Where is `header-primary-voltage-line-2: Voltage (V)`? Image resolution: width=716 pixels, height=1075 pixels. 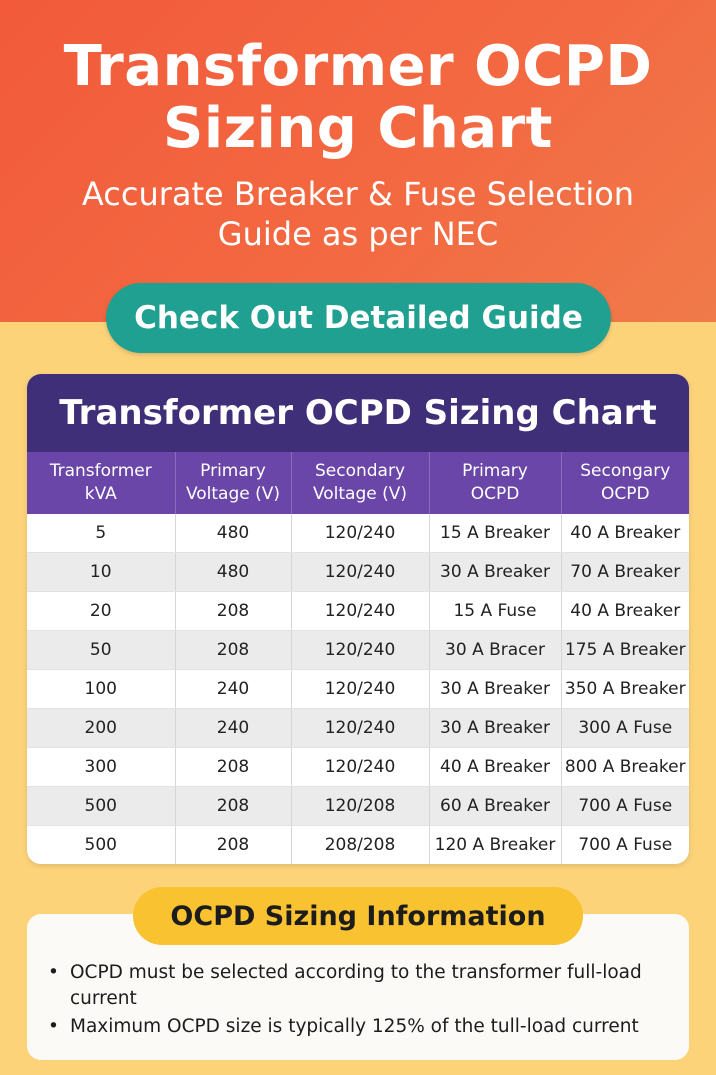 header-primary-voltage-line-2: Voltage (V) is located at coordinates (233, 494).